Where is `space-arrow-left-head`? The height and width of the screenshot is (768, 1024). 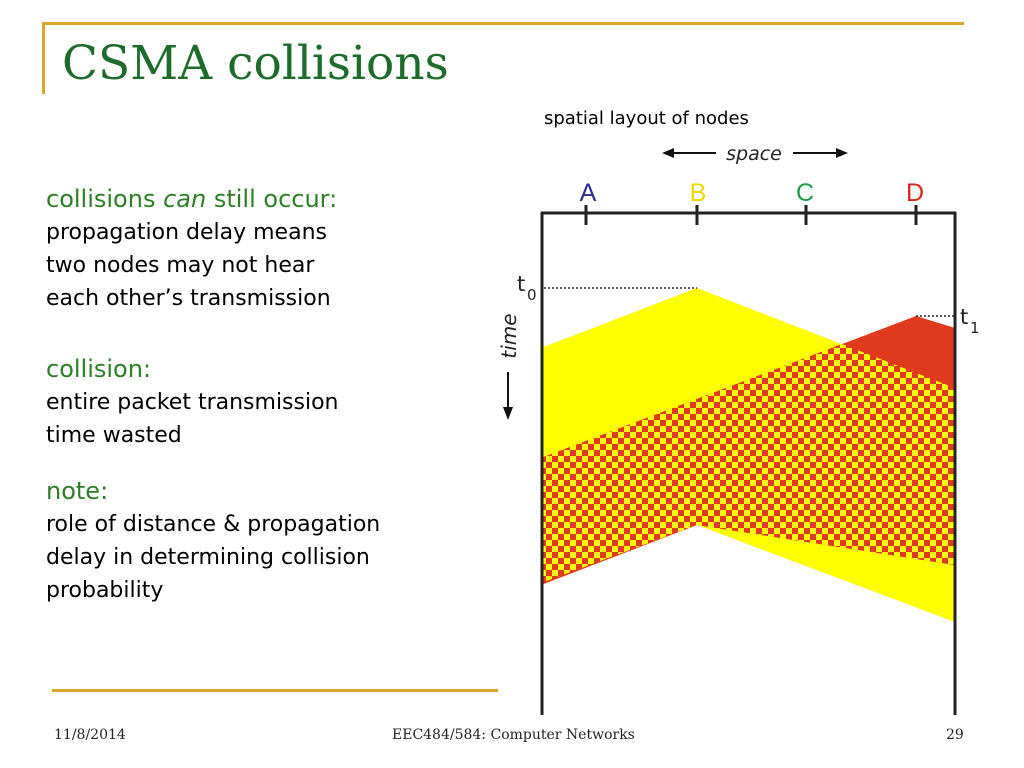
space-arrow-left-head is located at coordinates (668, 153).